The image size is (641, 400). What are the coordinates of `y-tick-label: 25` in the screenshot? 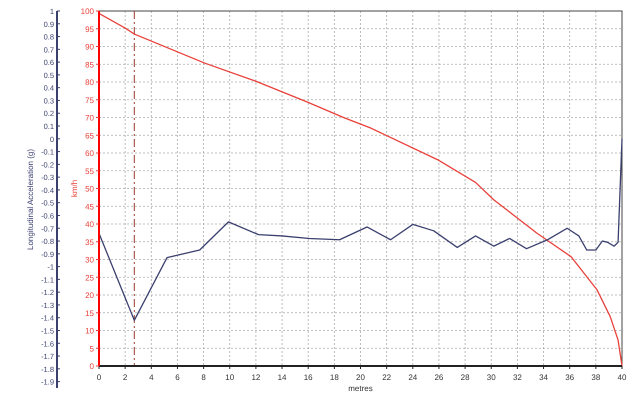 It's located at (90, 277).